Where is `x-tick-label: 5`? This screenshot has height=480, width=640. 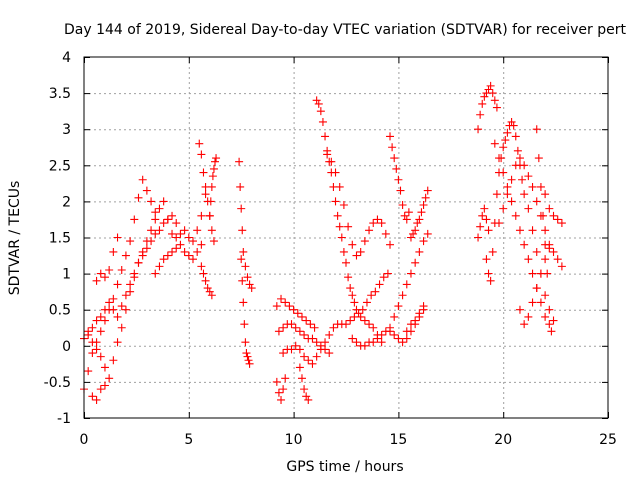
x-tick-label: 5 is located at coordinates (188, 440).